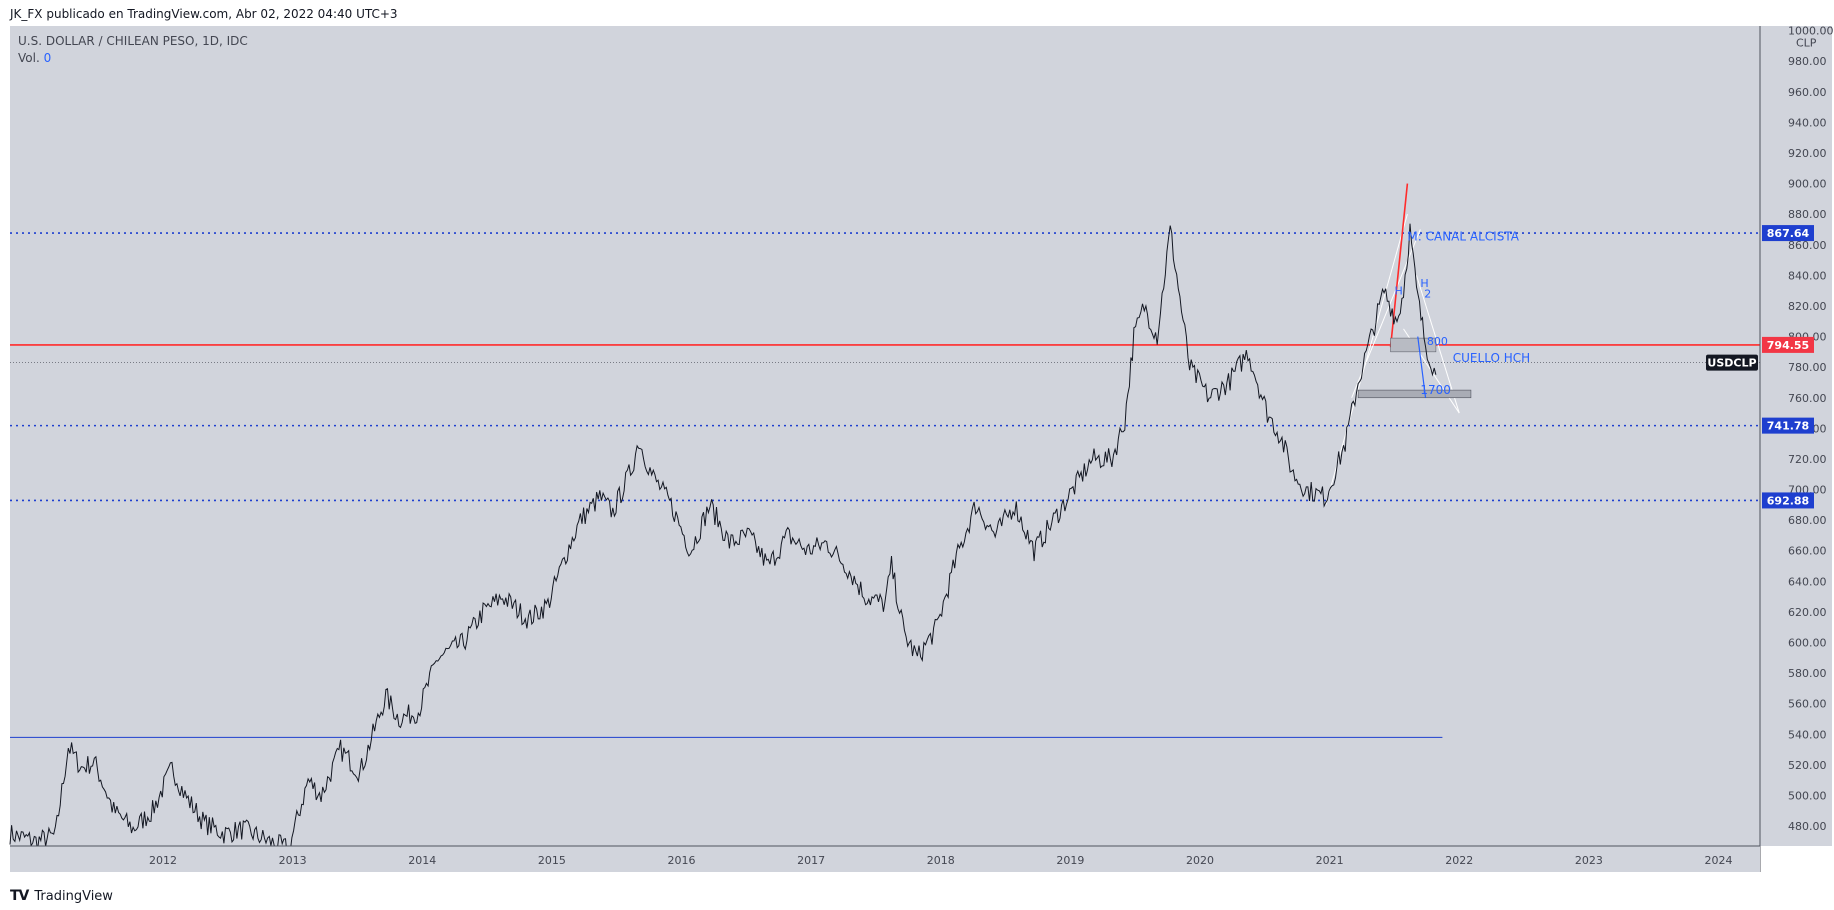 This screenshot has height=910, width=1834. I want to click on y-tick-label: 720.00, so click(1807, 459).